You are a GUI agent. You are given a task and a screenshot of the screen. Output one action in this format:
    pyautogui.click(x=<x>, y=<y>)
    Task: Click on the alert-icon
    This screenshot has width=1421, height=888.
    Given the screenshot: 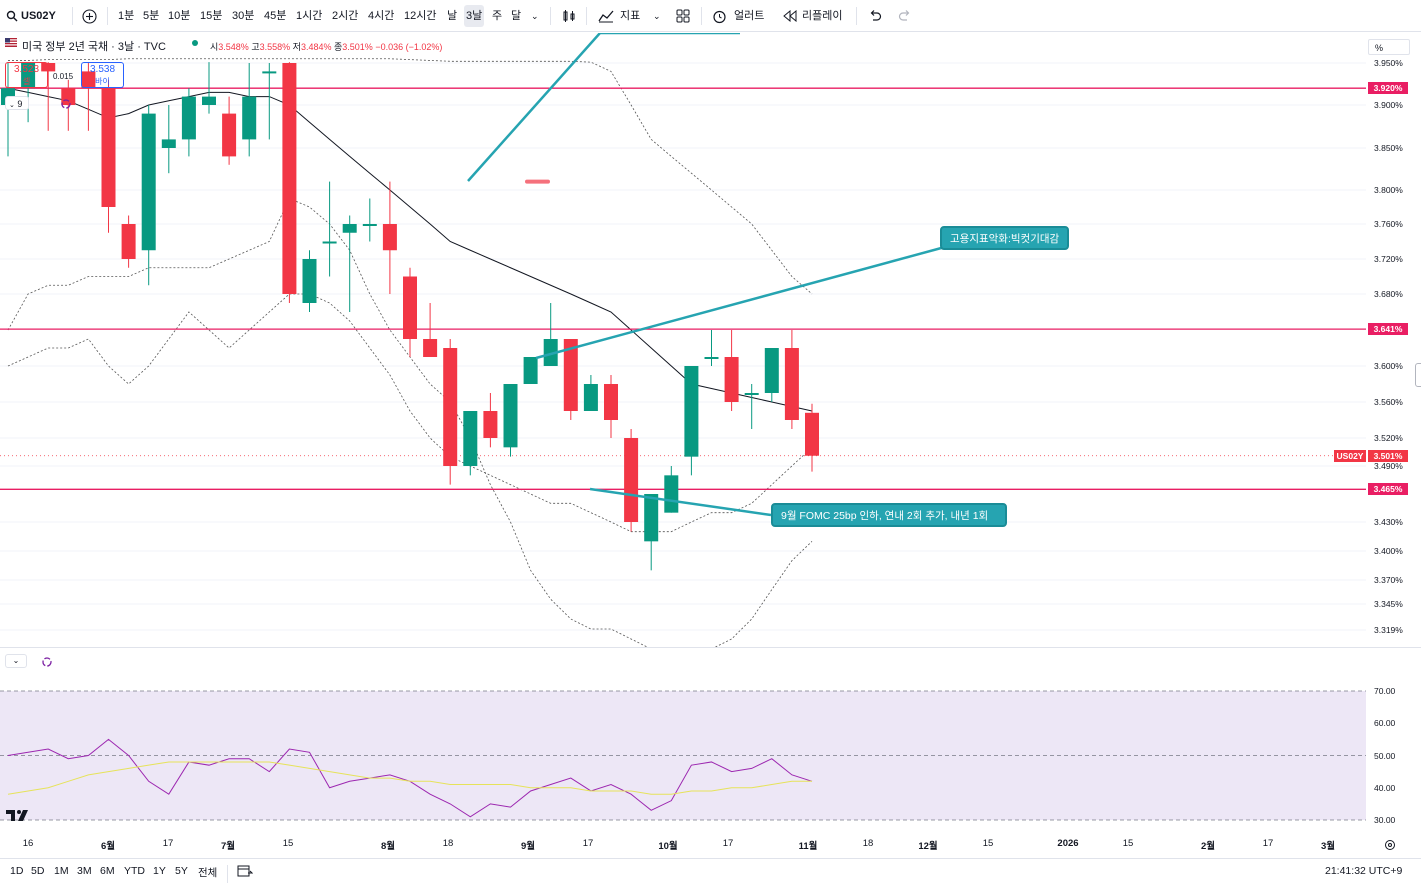 What is the action you would take?
    pyautogui.click(x=719, y=16)
    